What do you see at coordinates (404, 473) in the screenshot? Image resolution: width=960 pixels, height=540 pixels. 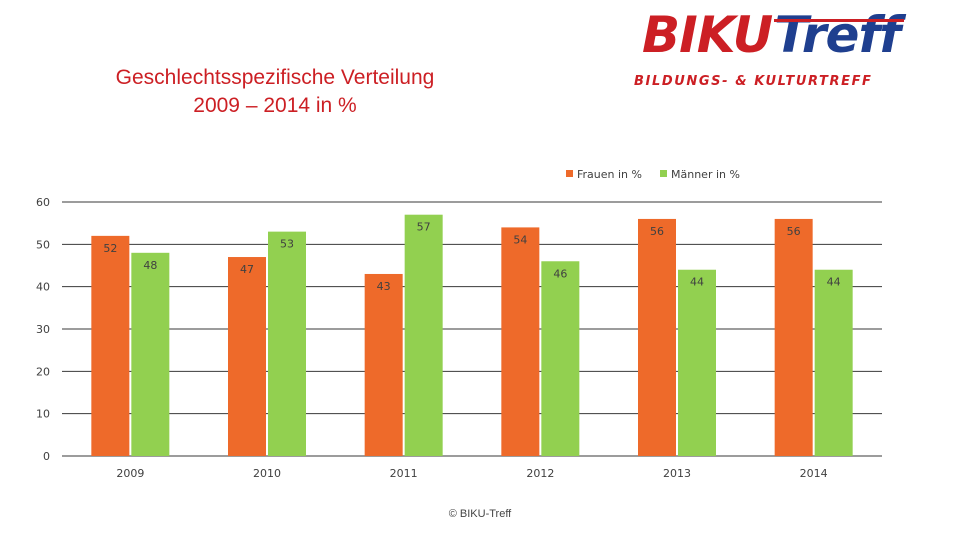 I see `x-tick-label-2011: 2011` at bounding box center [404, 473].